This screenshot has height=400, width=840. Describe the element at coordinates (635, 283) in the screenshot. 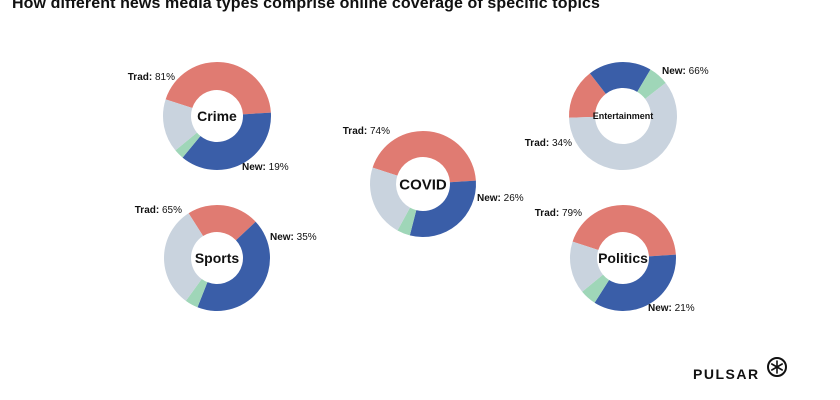

I see `politics-trad-blue-slice` at that location.